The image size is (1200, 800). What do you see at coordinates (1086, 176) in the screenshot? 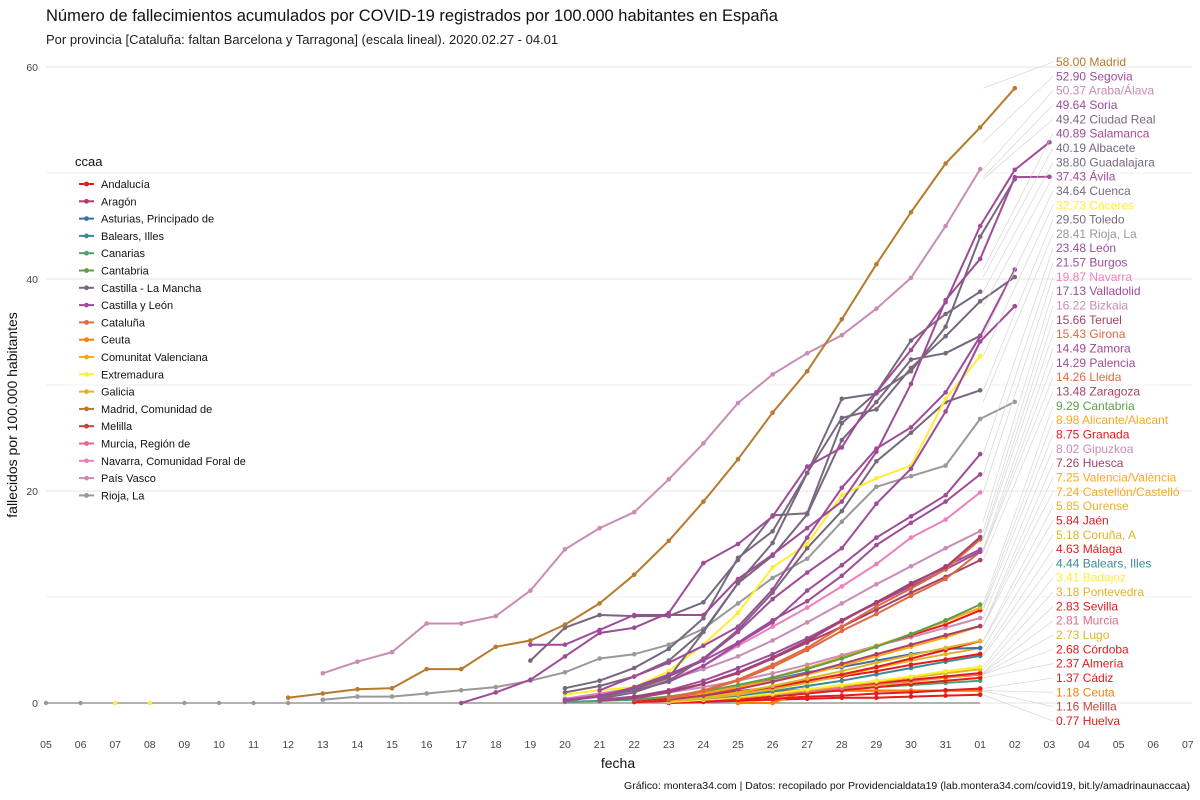
I see `end-label: 37.43 Ávila` at bounding box center [1086, 176].